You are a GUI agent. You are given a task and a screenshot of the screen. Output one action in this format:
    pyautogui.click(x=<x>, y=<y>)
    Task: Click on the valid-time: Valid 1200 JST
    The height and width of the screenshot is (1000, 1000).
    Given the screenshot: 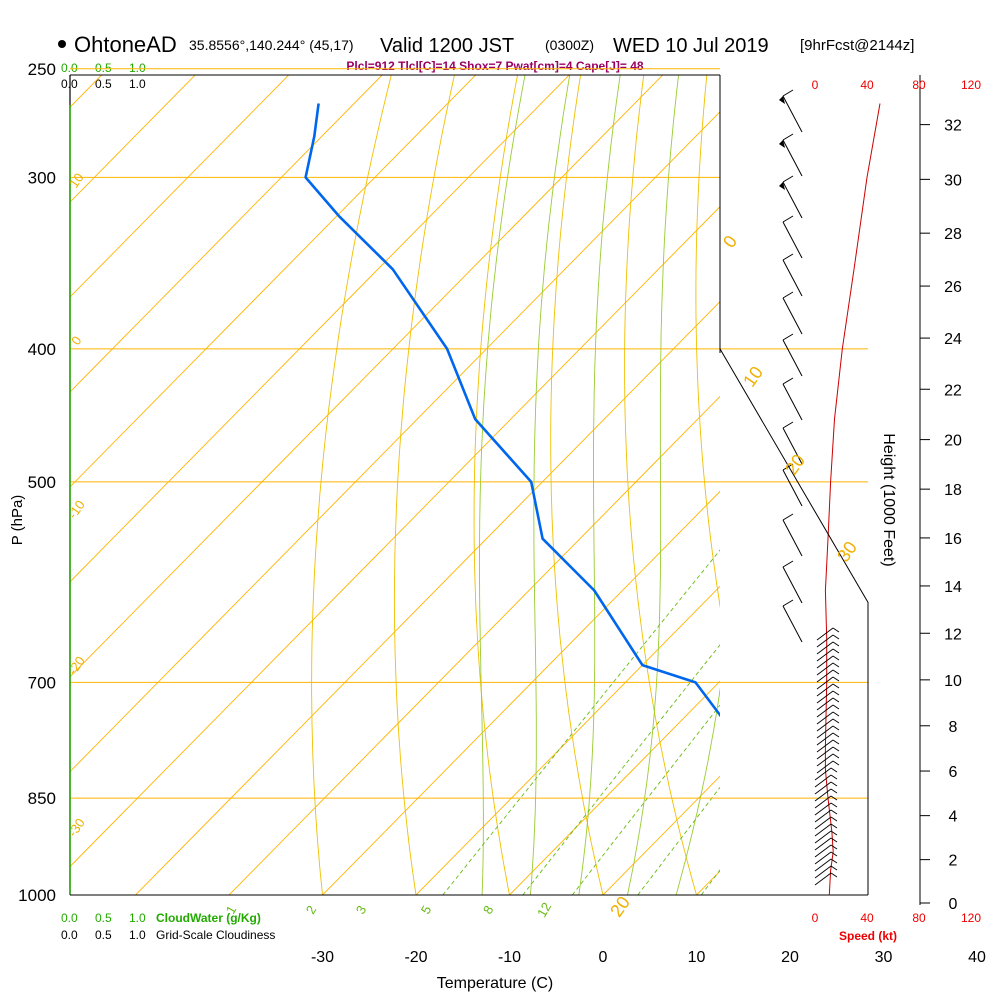 What is the action you would take?
    pyautogui.click(x=447, y=46)
    